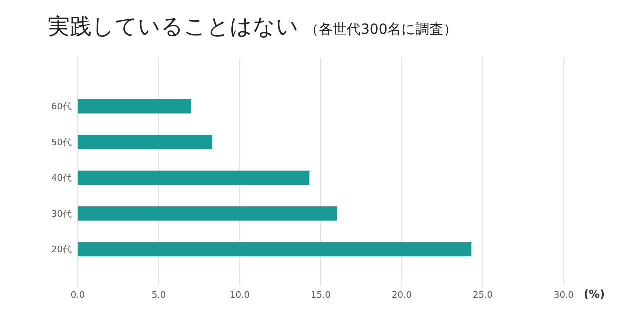  What do you see at coordinates (159, 296) in the screenshot?
I see `x-tick-label: 5.0` at bounding box center [159, 296].